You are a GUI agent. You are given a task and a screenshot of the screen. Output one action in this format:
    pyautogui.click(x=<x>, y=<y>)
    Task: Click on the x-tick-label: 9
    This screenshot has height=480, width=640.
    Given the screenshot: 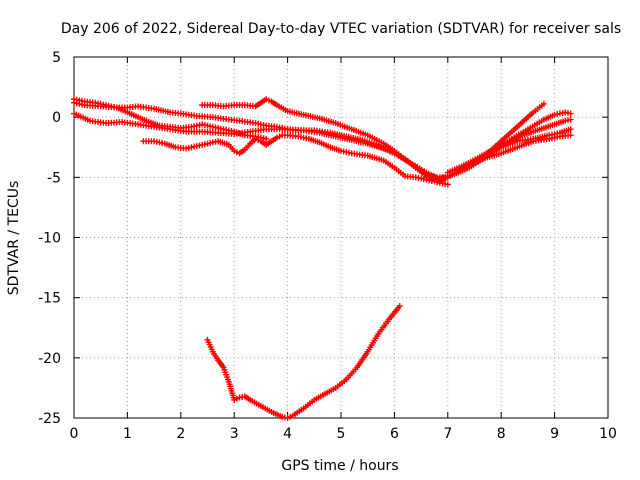 What is the action you would take?
    pyautogui.click(x=554, y=434)
    